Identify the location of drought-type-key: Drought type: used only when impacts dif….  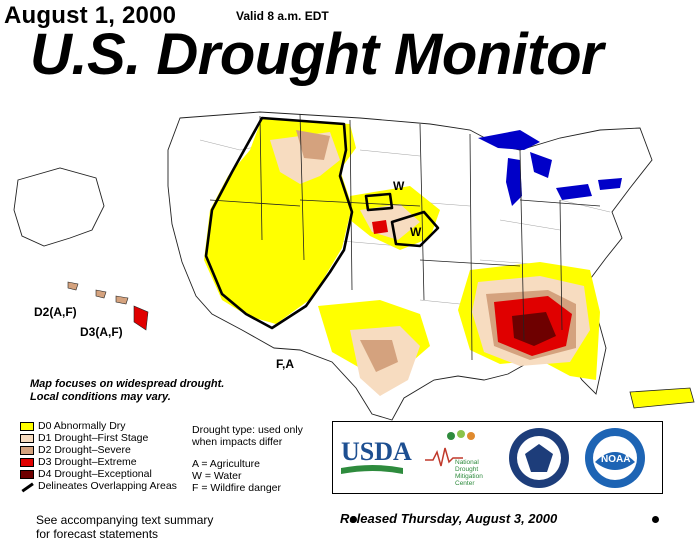
(247, 459).